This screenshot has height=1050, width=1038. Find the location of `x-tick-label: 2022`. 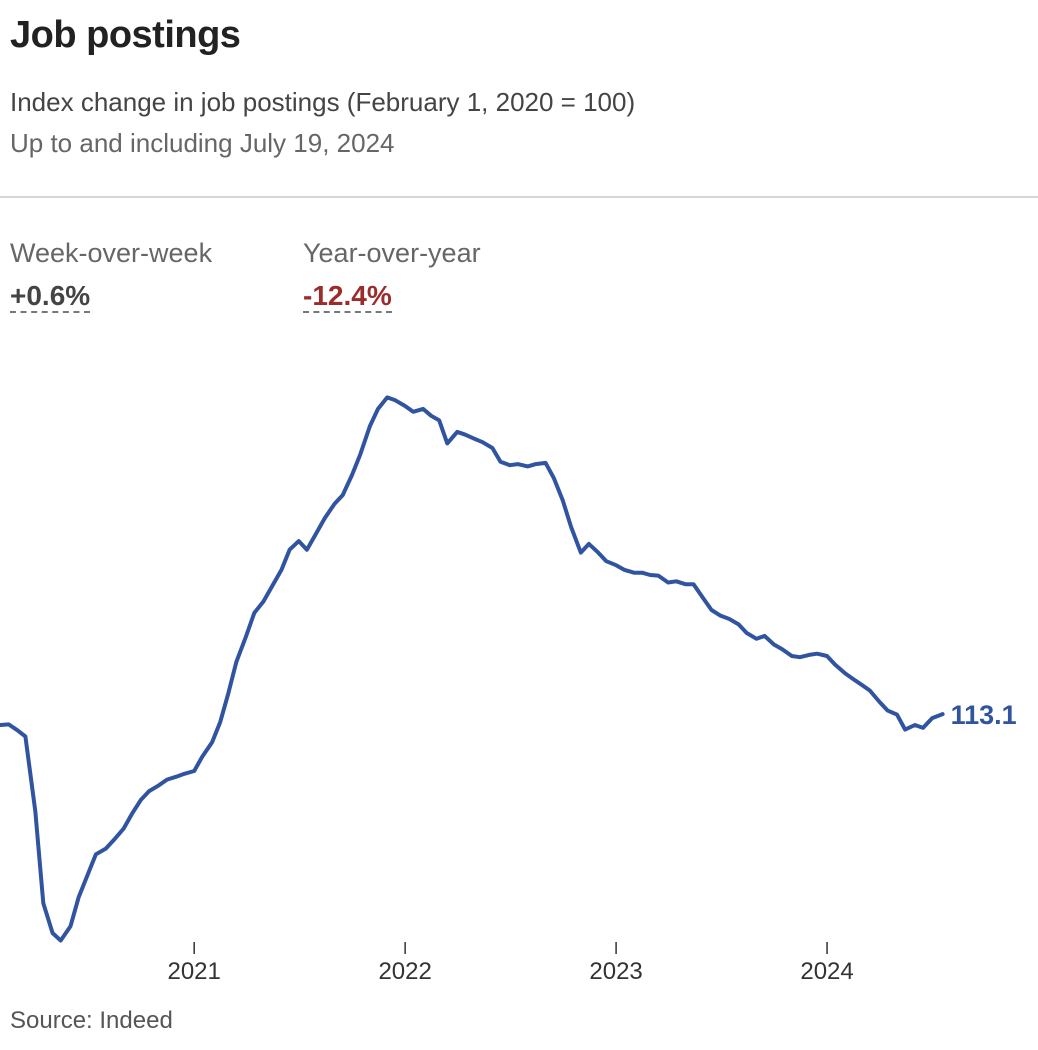

x-tick-label: 2022 is located at coordinates (404, 971).